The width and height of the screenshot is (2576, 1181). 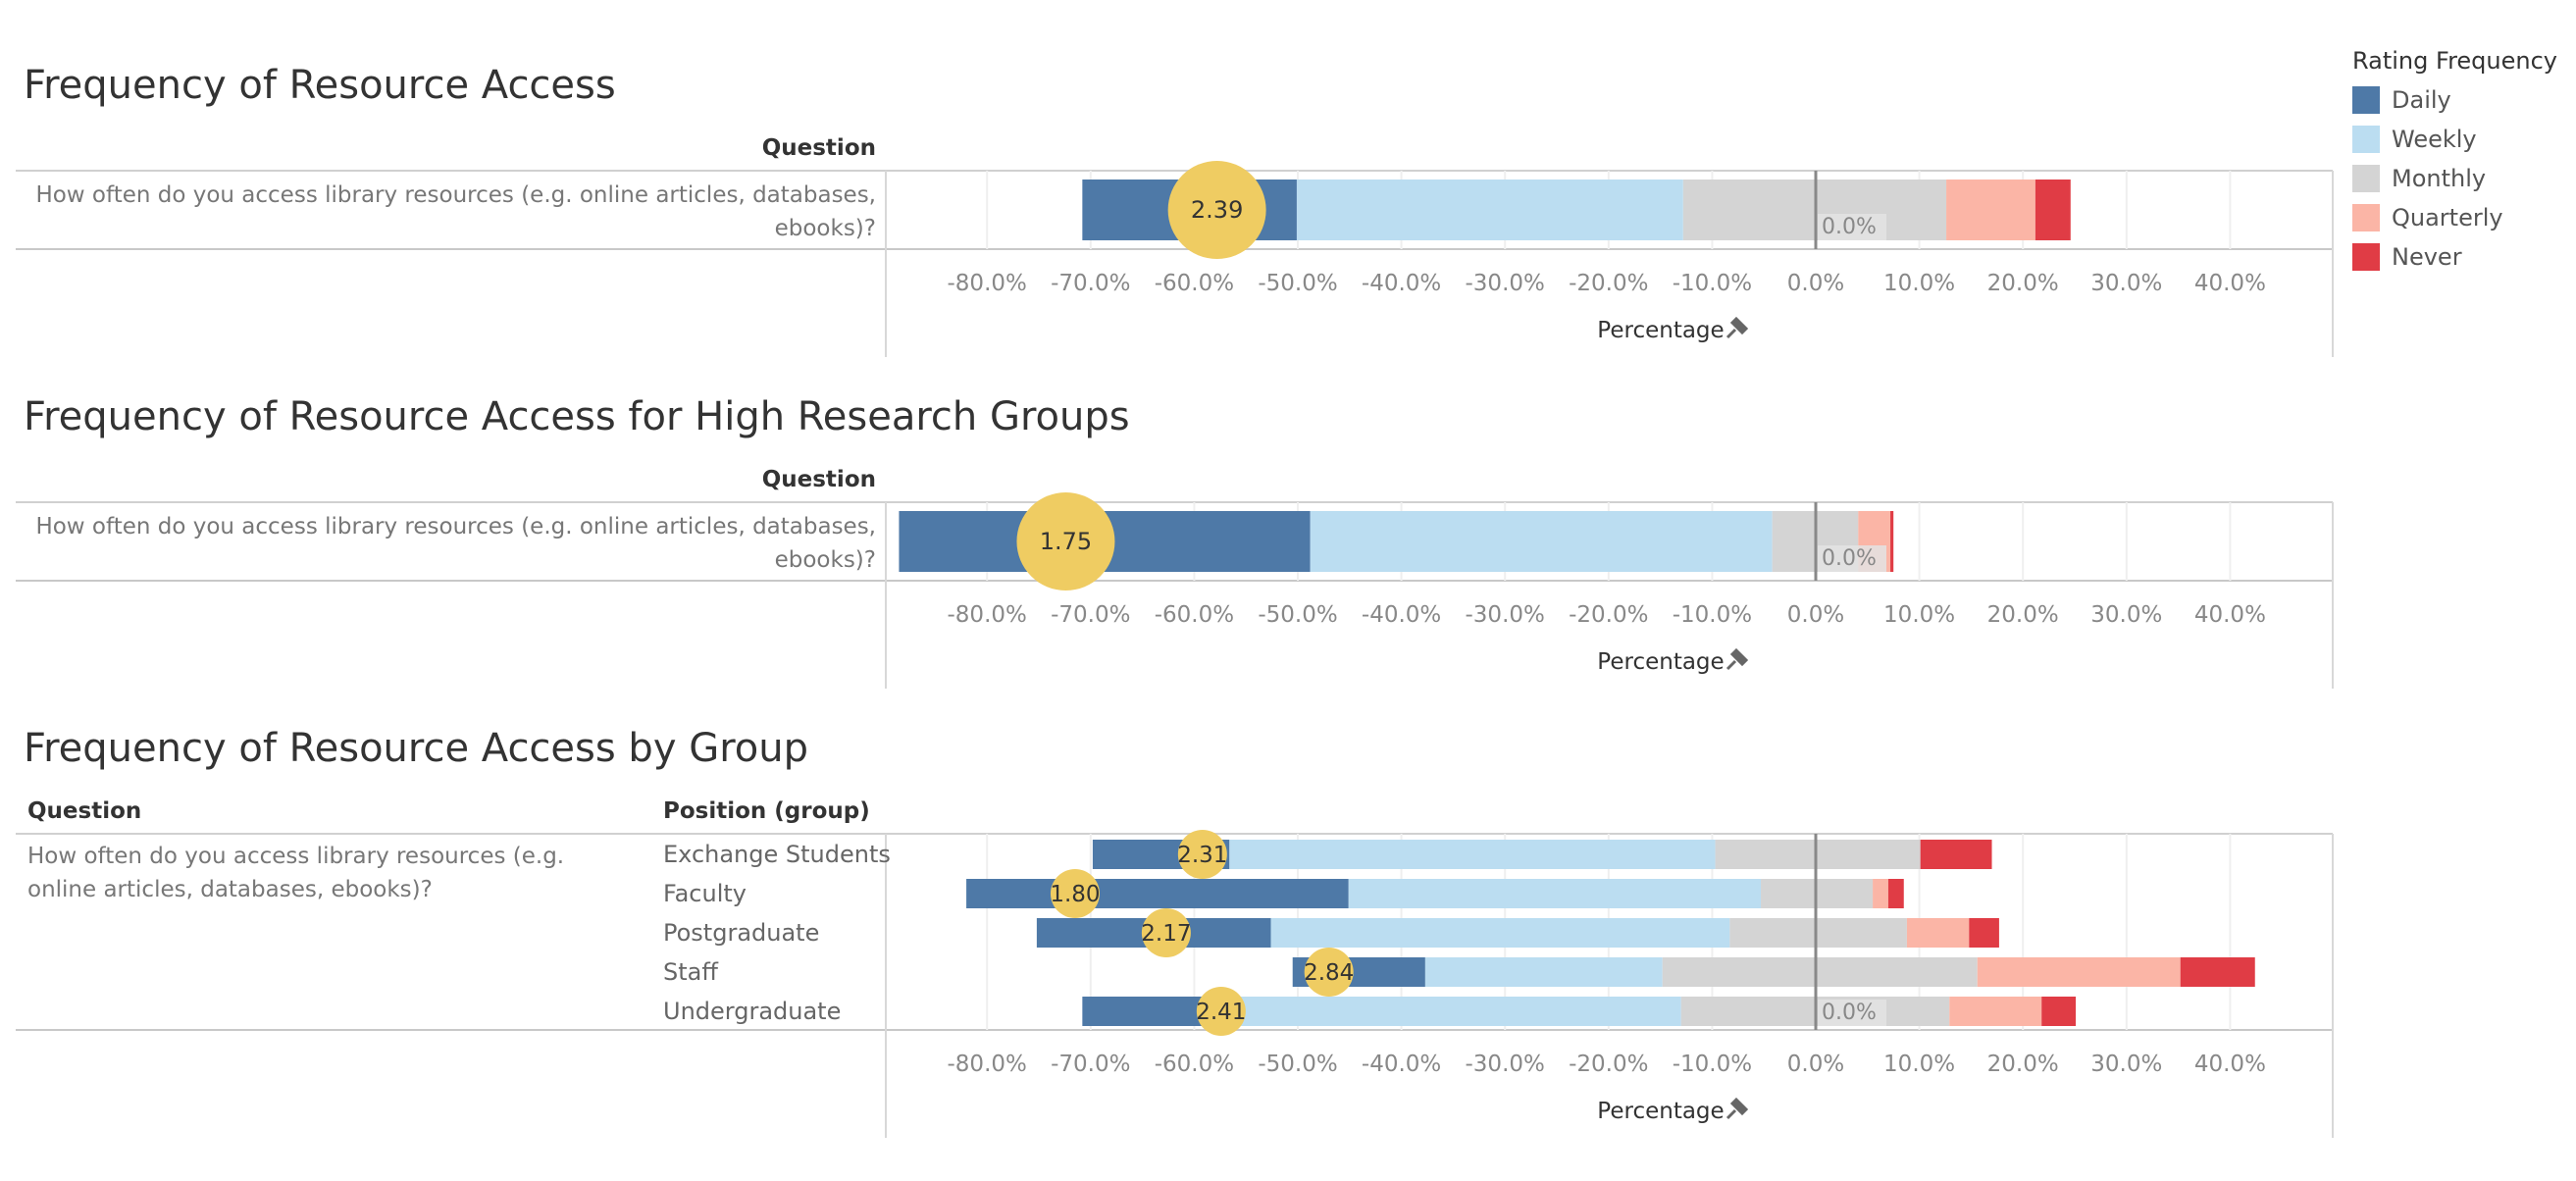 I want to click on legend-label: Daily, so click(x=2421, y=100).